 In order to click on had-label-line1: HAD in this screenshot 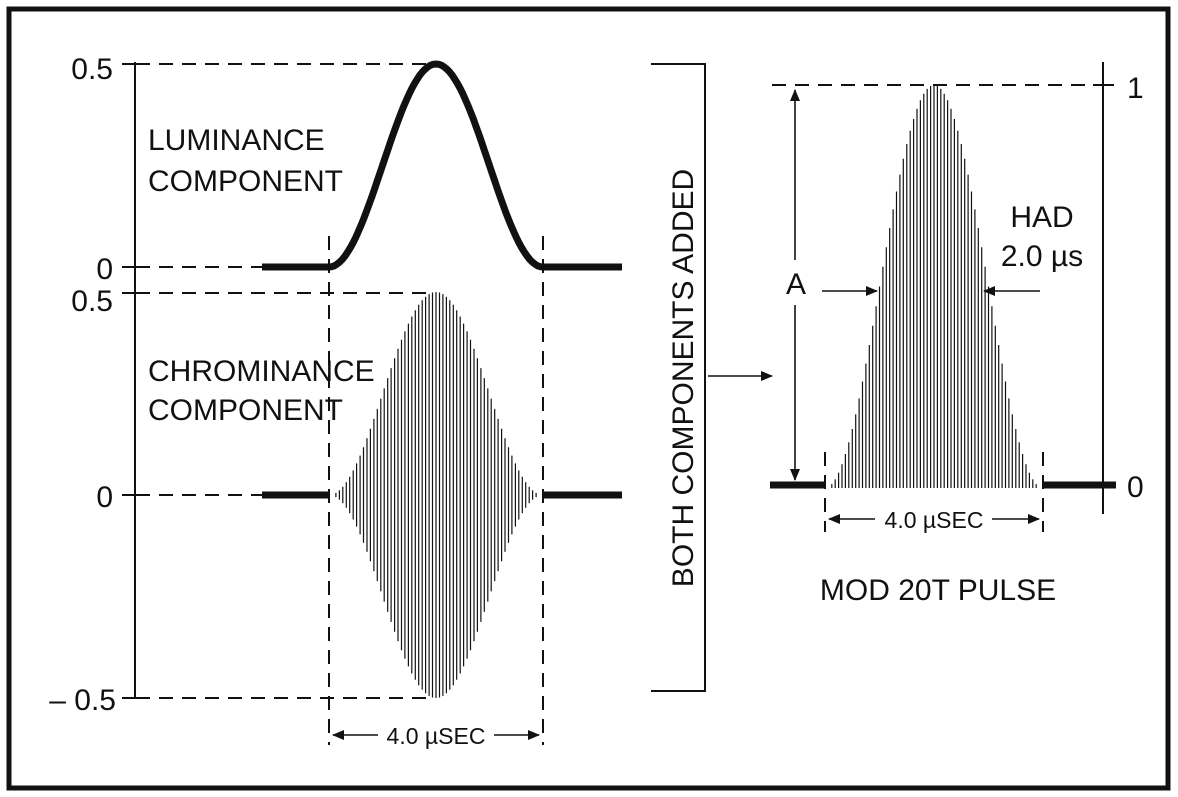, I will do `click(1041, 217)`.